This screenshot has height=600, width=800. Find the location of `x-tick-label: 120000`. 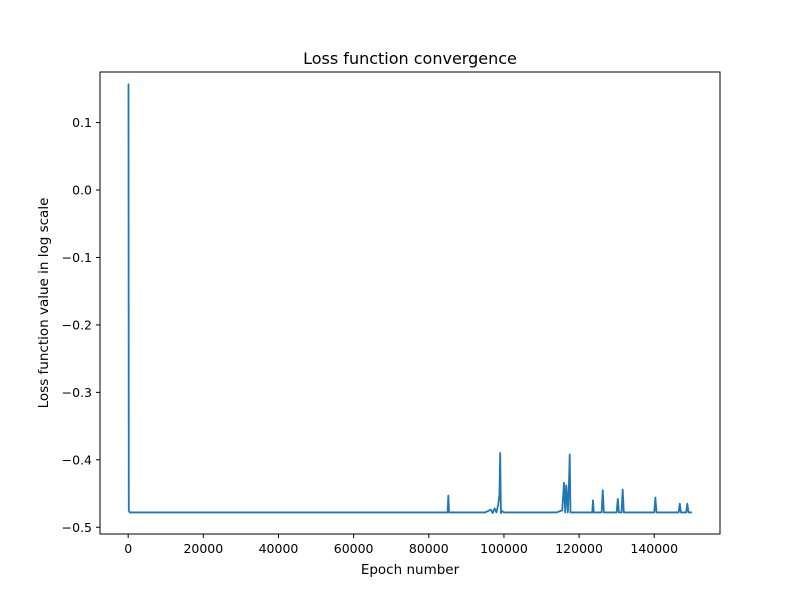

x-tick-label: 120000 is located at coordinates (579, 548).